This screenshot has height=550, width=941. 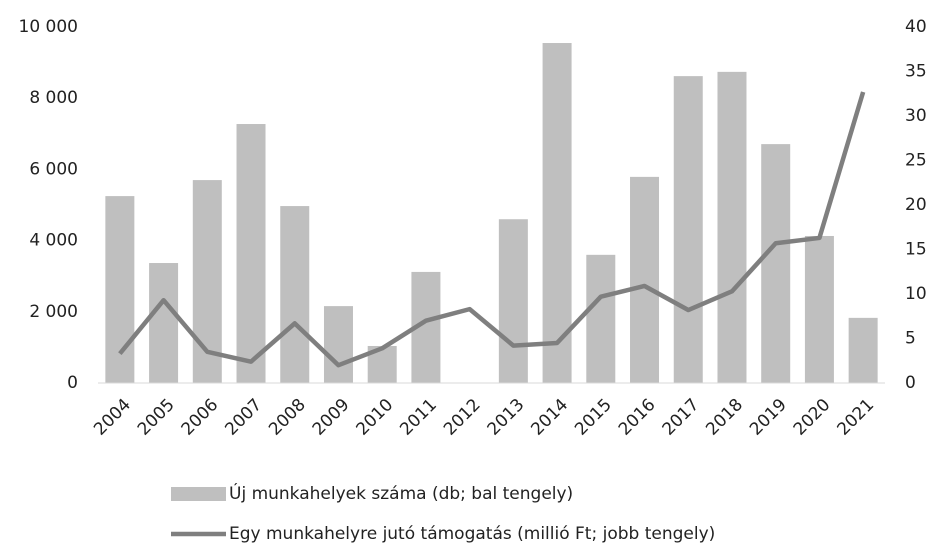 What do you see at coordinates (418, 417) in the screenshot?
I see `x-tick-label: 2011` at bounding box center [418, 417].